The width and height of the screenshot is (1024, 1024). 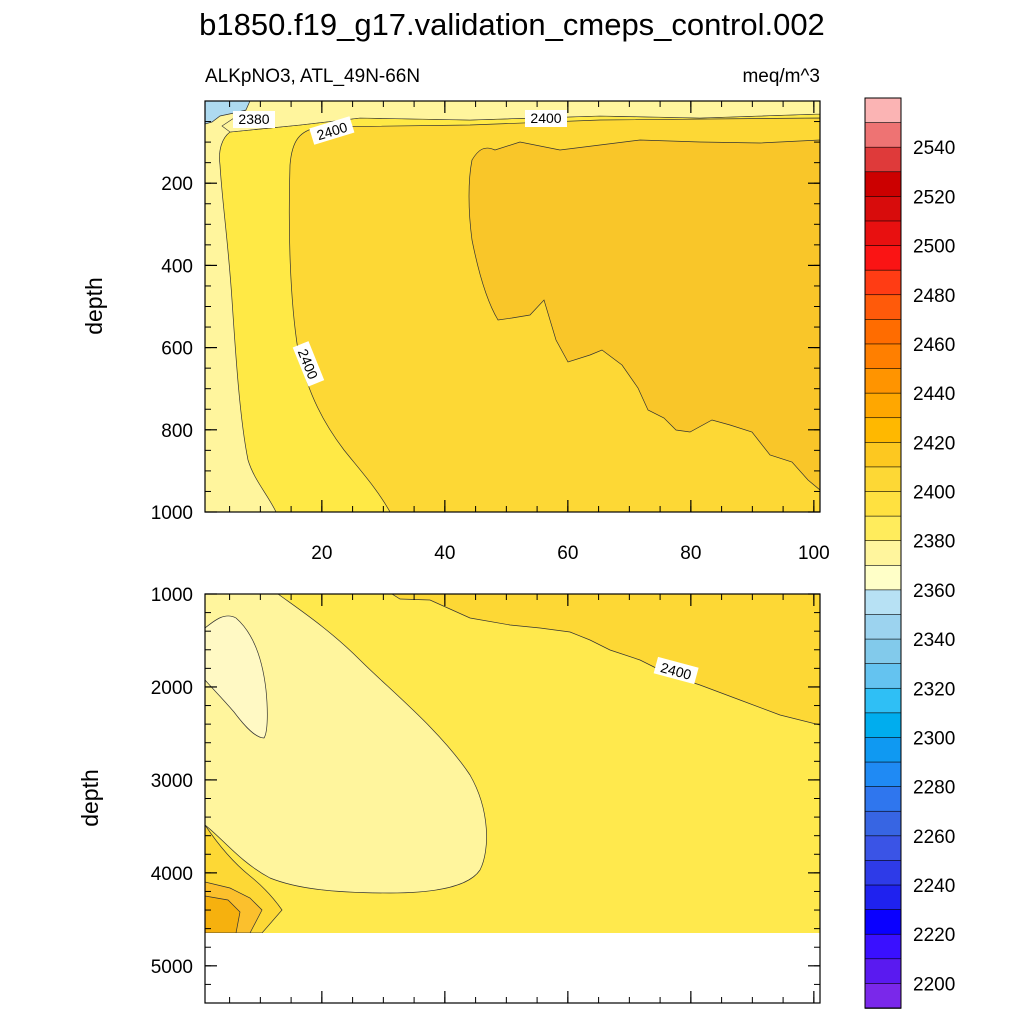 I want to click on upper-y-axis-title: depth, so click(x=94, y=306).